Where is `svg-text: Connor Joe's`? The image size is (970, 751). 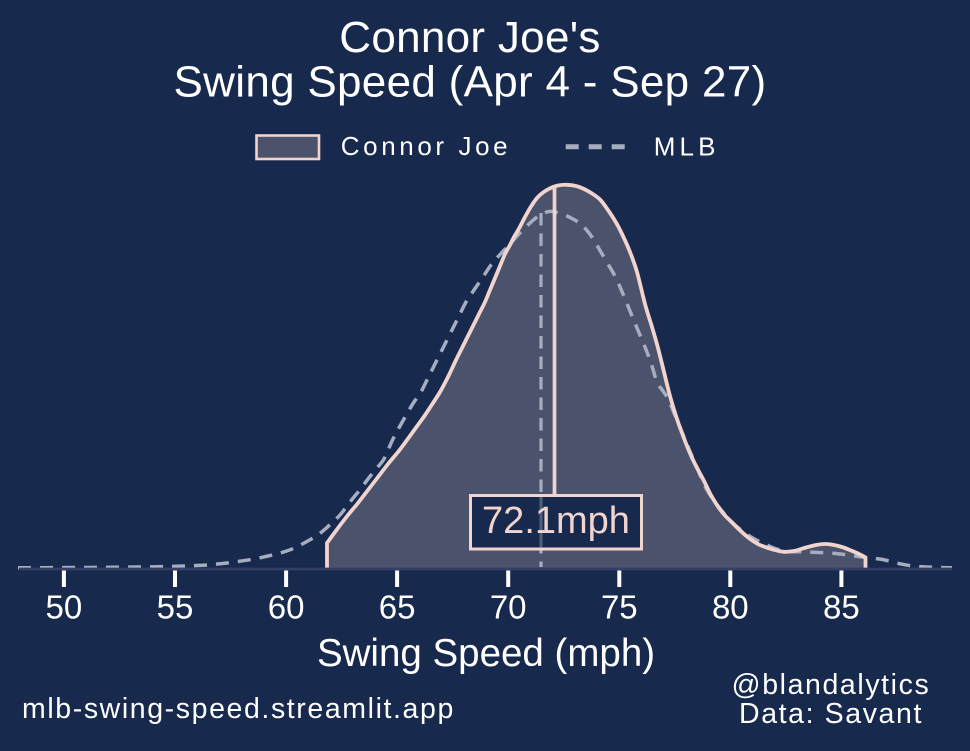
svg-text: Connor Joe's is located at coordinates (469, 37).